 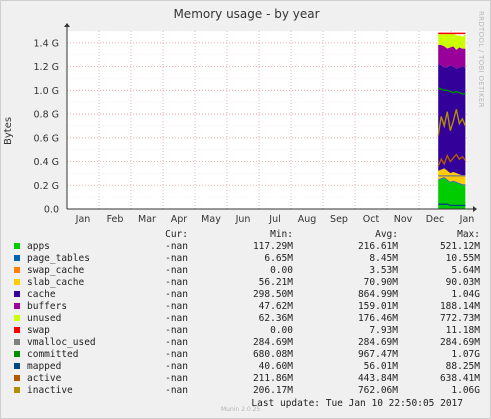 I want to click on legend-avg-value: 56.01M, so click(x=380, y=366).